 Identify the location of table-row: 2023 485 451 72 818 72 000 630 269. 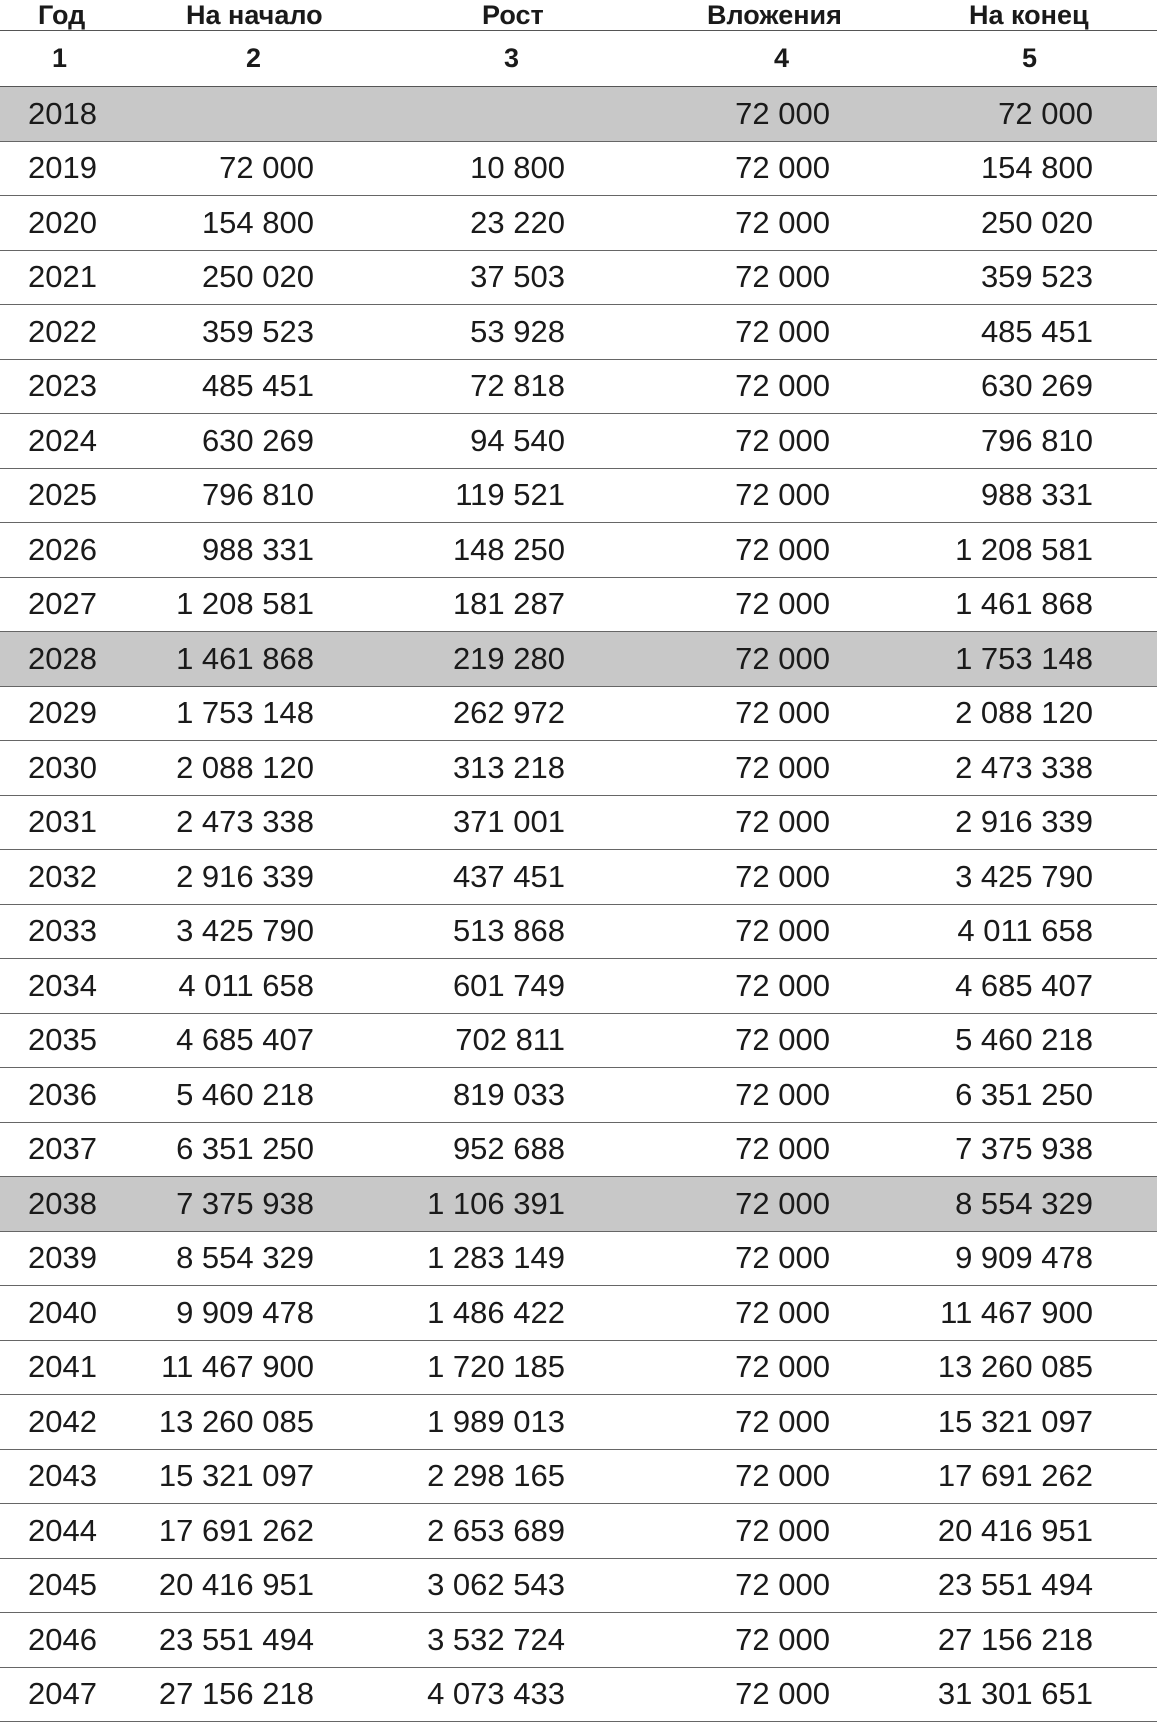
(578, 386).